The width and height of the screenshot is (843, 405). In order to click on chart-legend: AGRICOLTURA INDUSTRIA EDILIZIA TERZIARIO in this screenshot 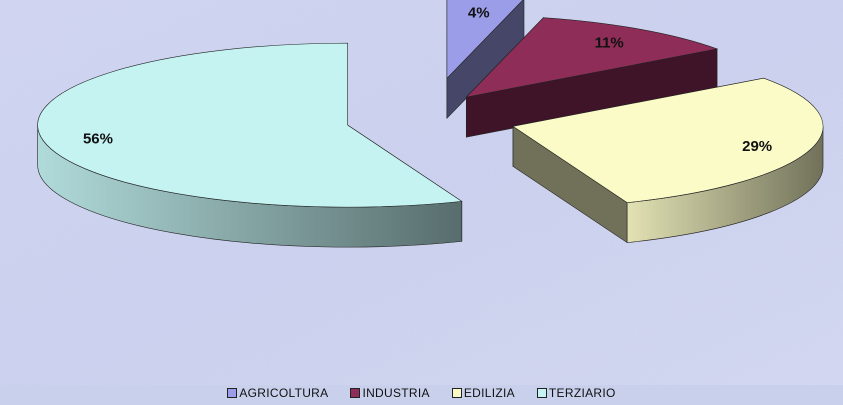, I will do `click(421, 393)`.